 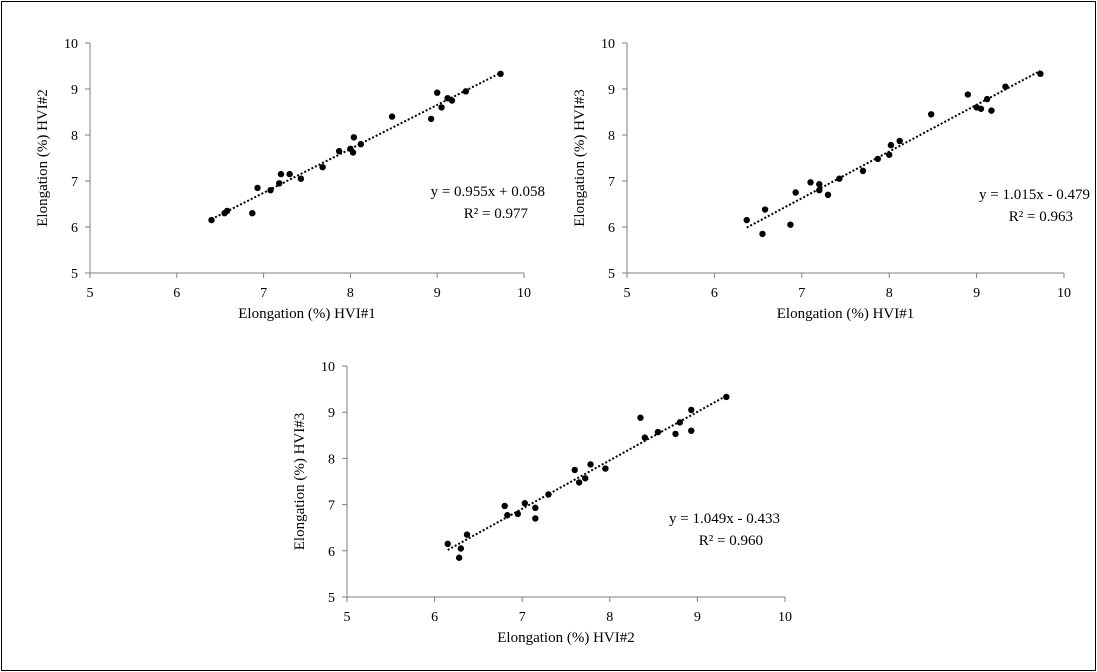 I want to click on trendline-equation: y = 1.049x - 0.433, so click(x=724, y=519).